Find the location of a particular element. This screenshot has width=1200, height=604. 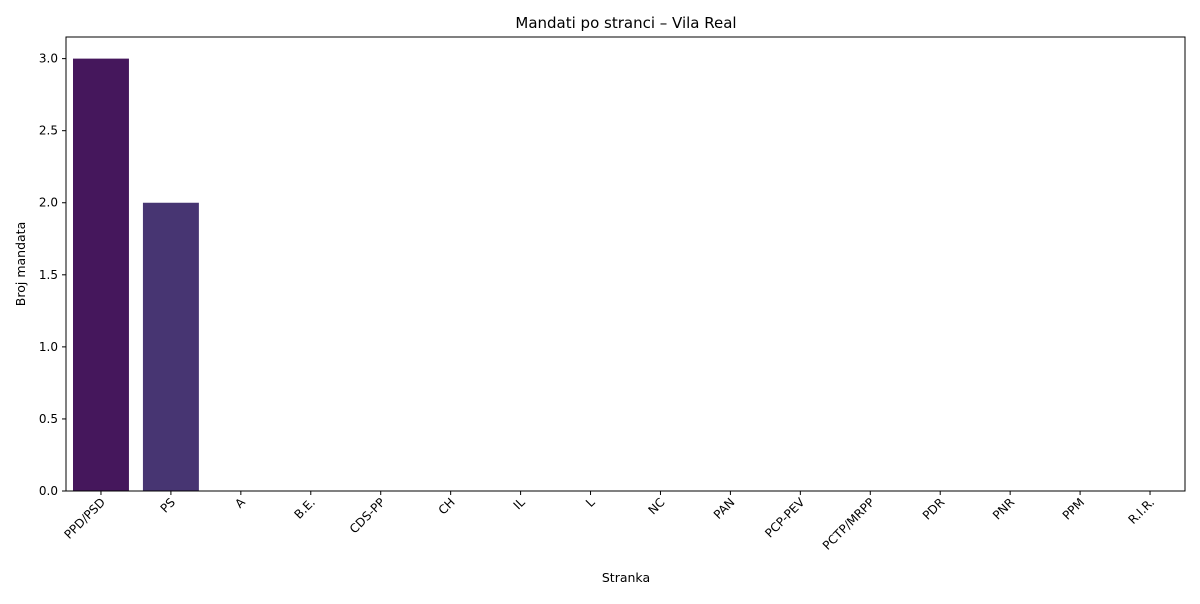

x-tick-label: L is located at coordinates (590, 502).